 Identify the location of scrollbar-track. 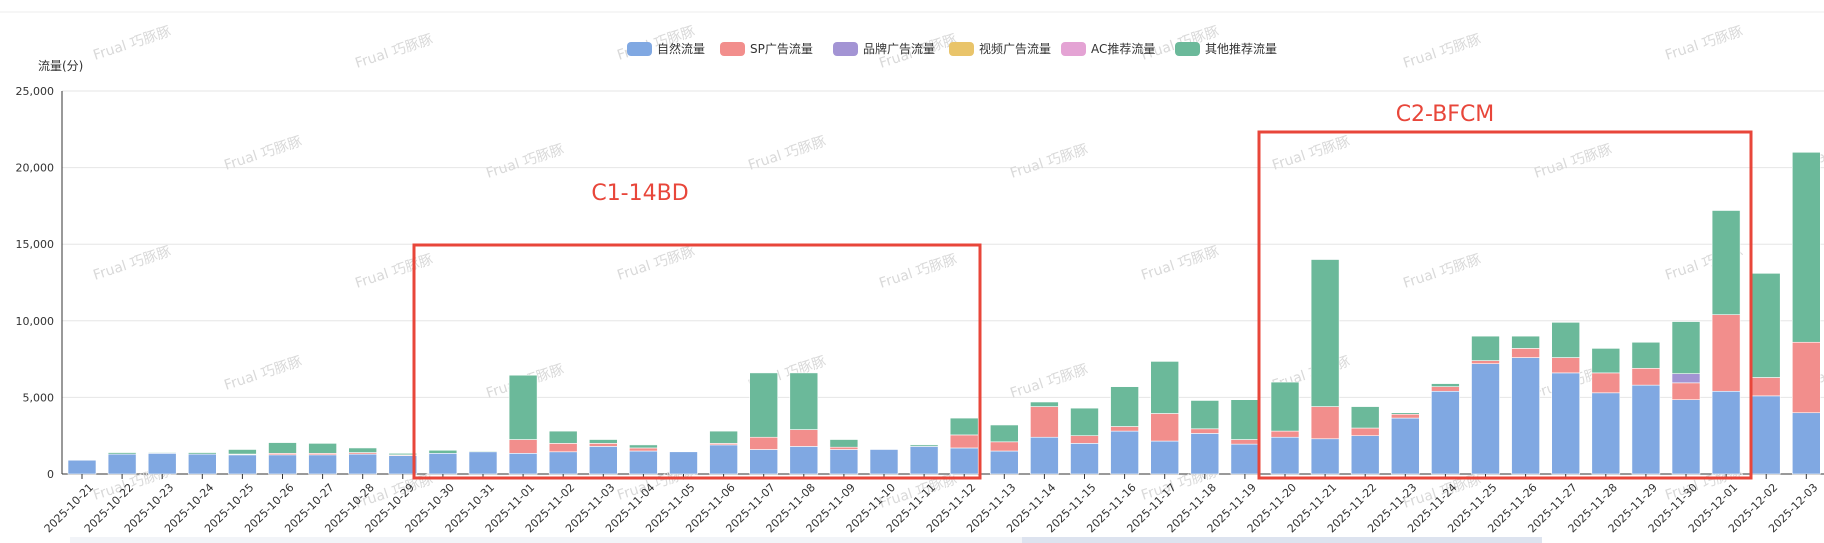
(805, 540).